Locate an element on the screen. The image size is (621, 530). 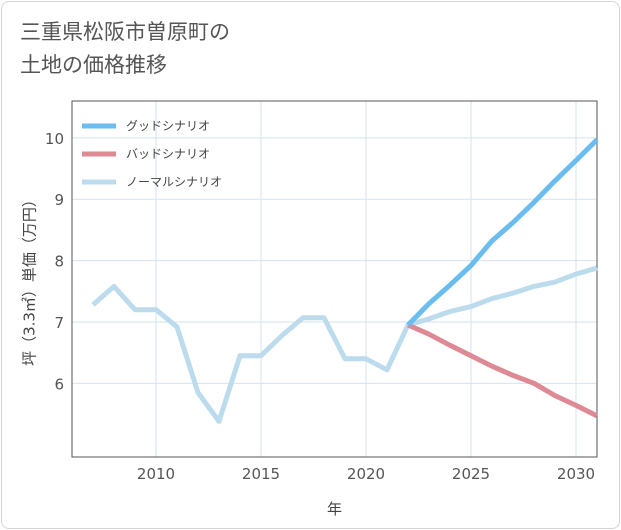
y-axis: 6 7 8 9 10 is located at coordinates (54, 262).